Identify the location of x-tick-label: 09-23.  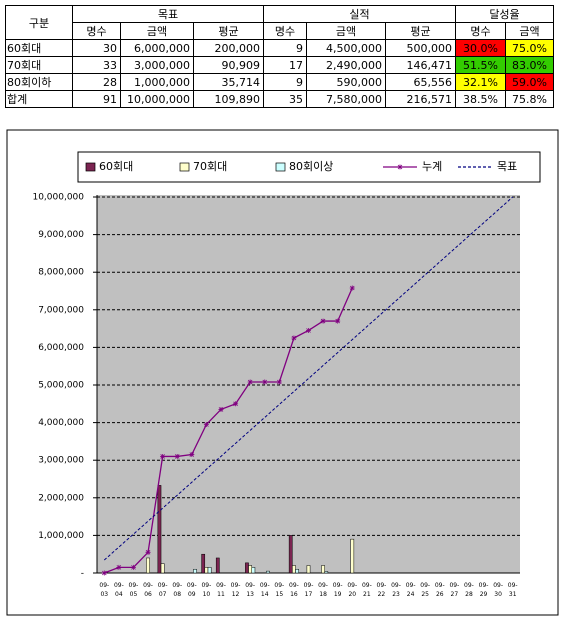
(396, 590).